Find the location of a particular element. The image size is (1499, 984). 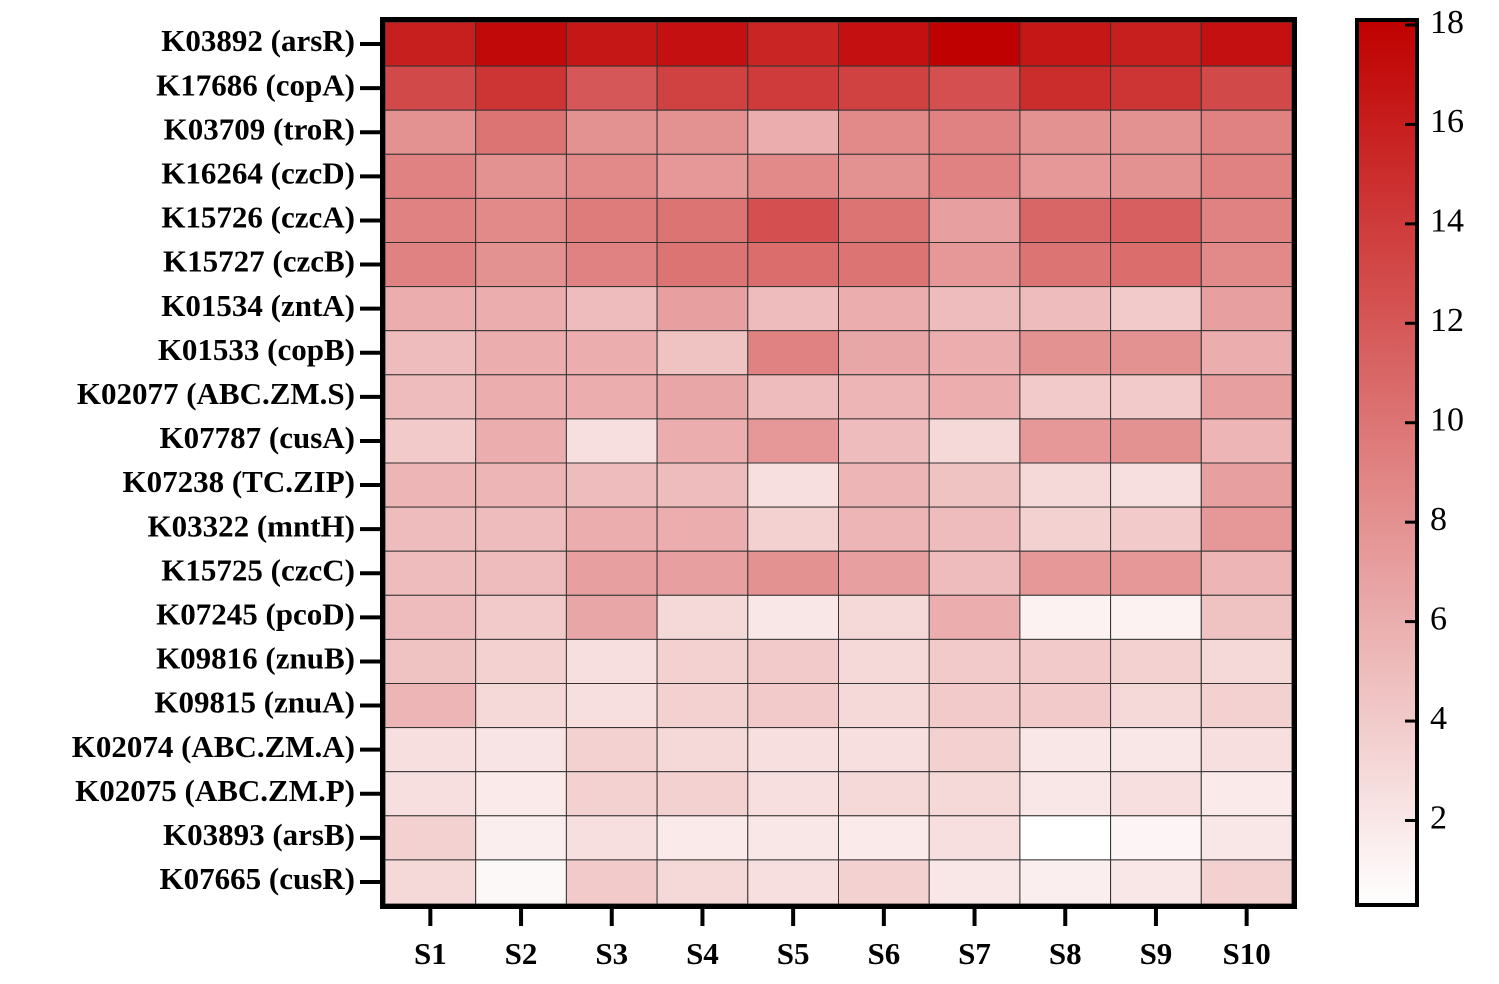

colorbar-tick-label: 12 is located at coordinates (1447, 320).